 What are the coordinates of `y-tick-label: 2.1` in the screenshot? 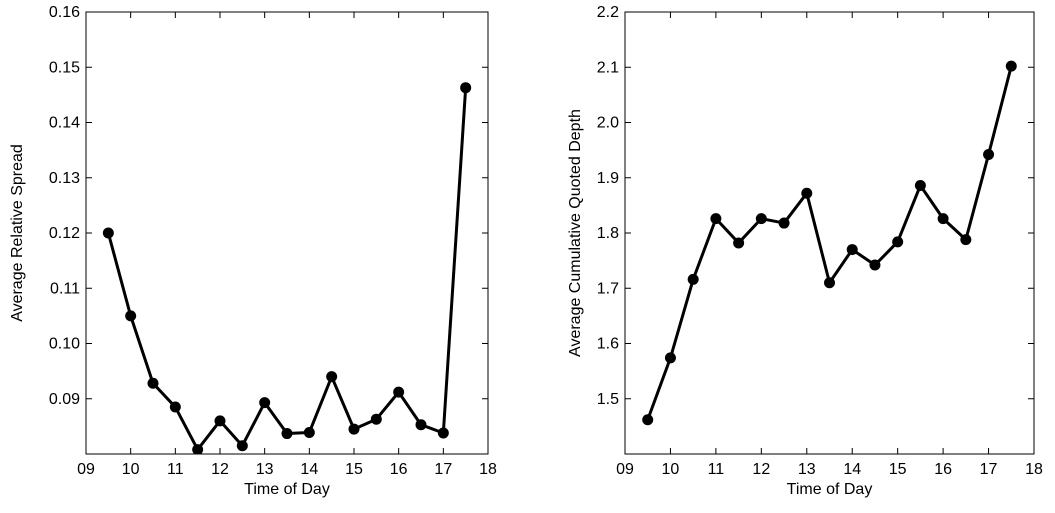 It's located at (608, 67).